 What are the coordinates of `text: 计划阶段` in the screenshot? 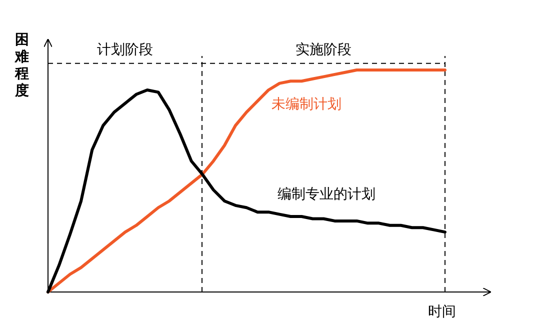 It's located at (125, 50).